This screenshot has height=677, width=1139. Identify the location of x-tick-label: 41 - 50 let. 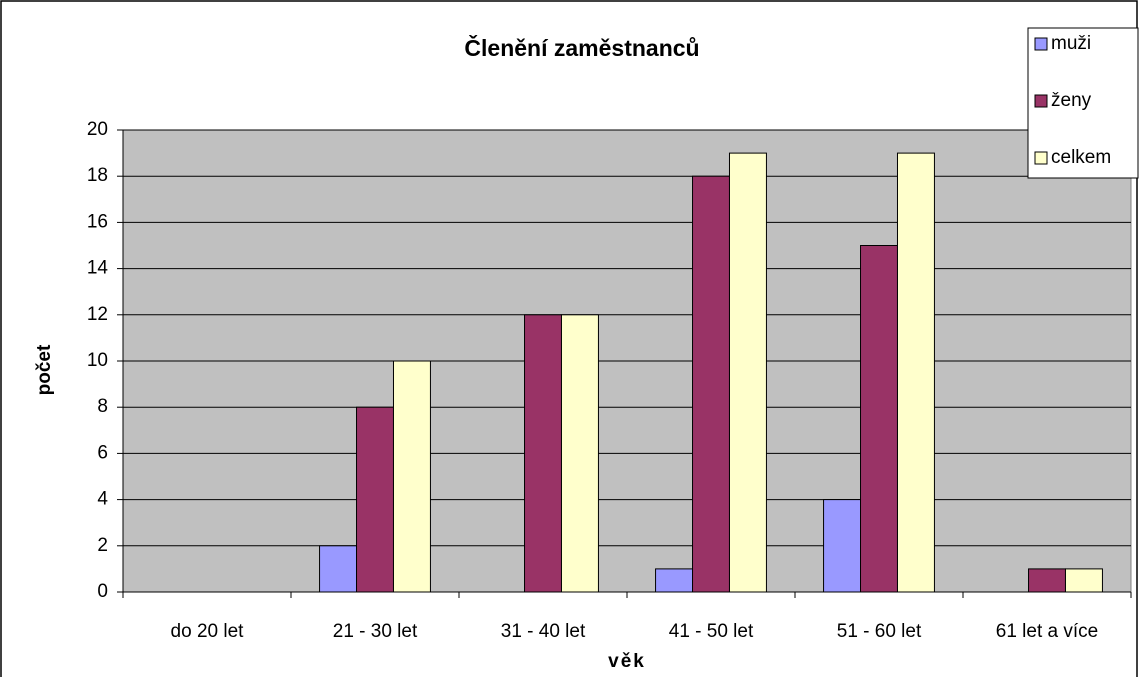
(711, 631).